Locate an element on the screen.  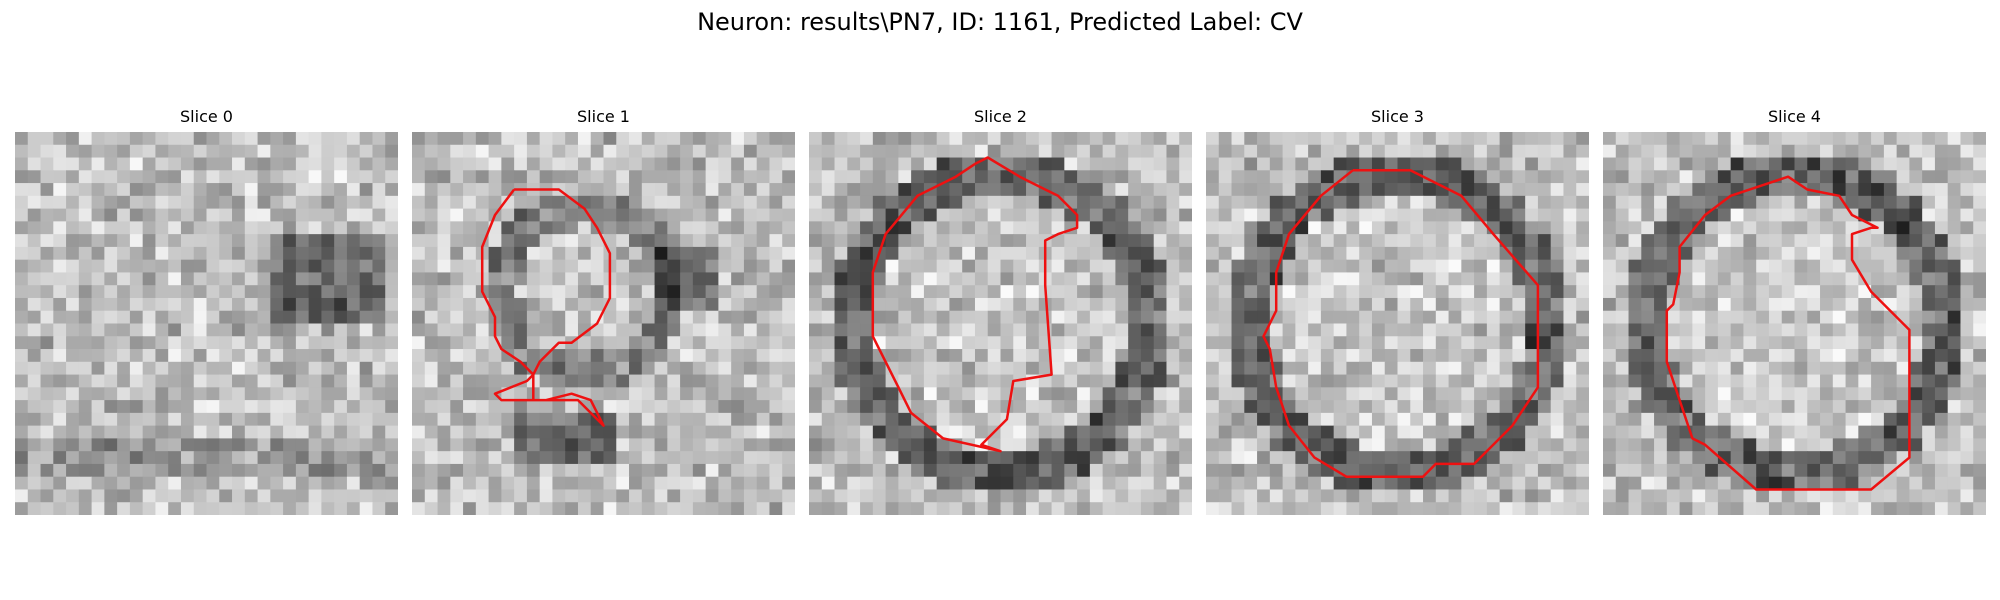
segmentation-contour is located at coordinates (1401, 323).